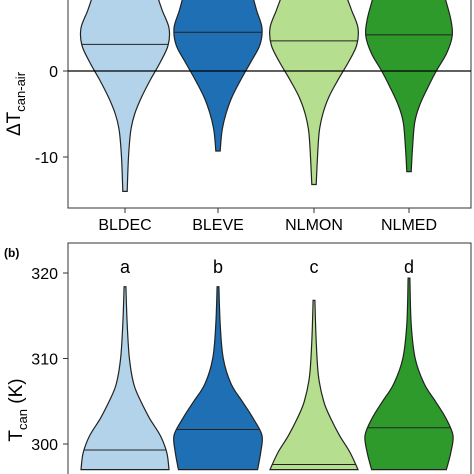 The height and width of the screenshot is (474, 474). Describe the element at coordinates (218, 76) in the screenshot. I see `violin-a-bleve` at that location.